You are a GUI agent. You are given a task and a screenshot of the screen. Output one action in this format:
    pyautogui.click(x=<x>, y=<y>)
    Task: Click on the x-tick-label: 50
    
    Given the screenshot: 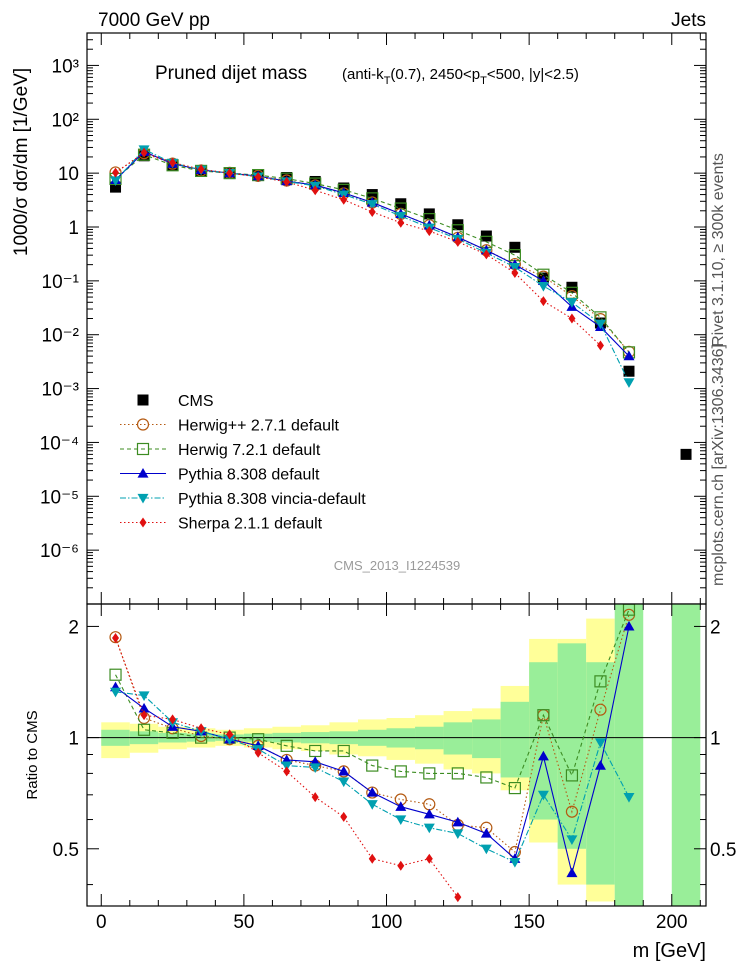 What is the action you would take?
    pyautogui.click(x=243, y=922)
    